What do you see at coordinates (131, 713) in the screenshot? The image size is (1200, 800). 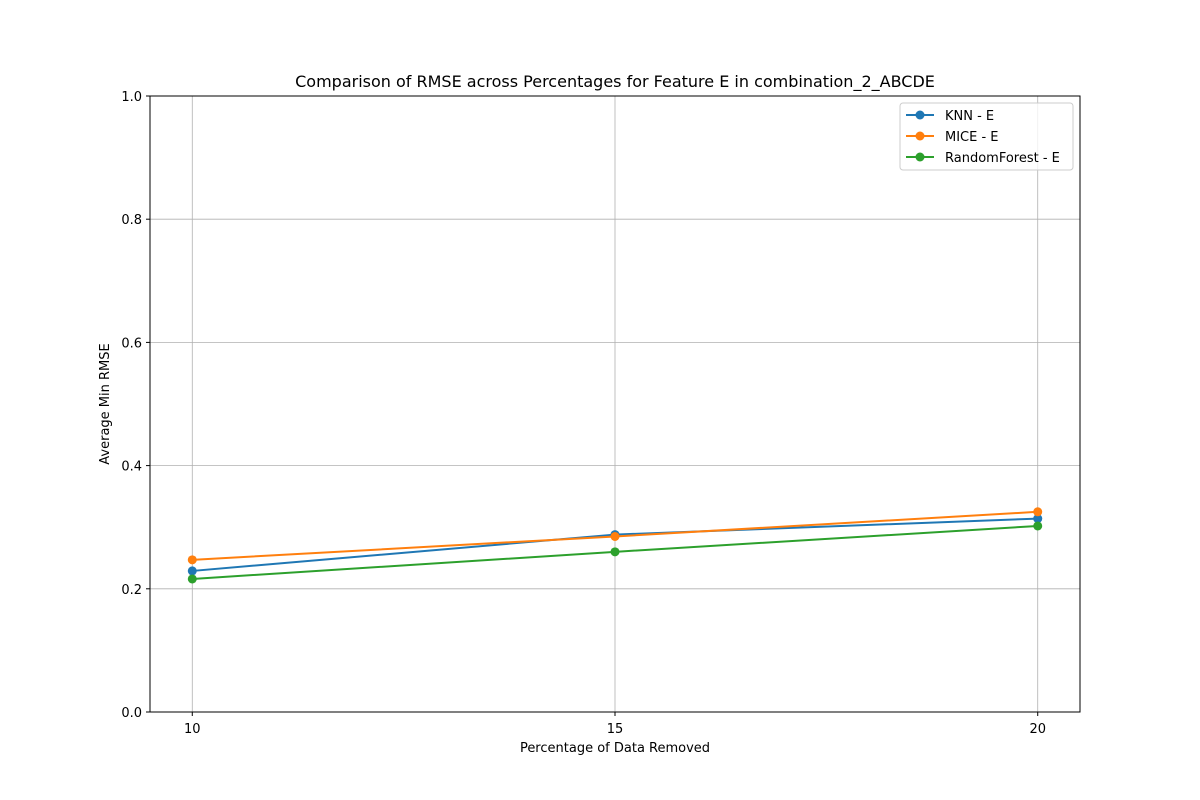 I see `y-tick-label: 0.0` at bounding box center [131, 713].